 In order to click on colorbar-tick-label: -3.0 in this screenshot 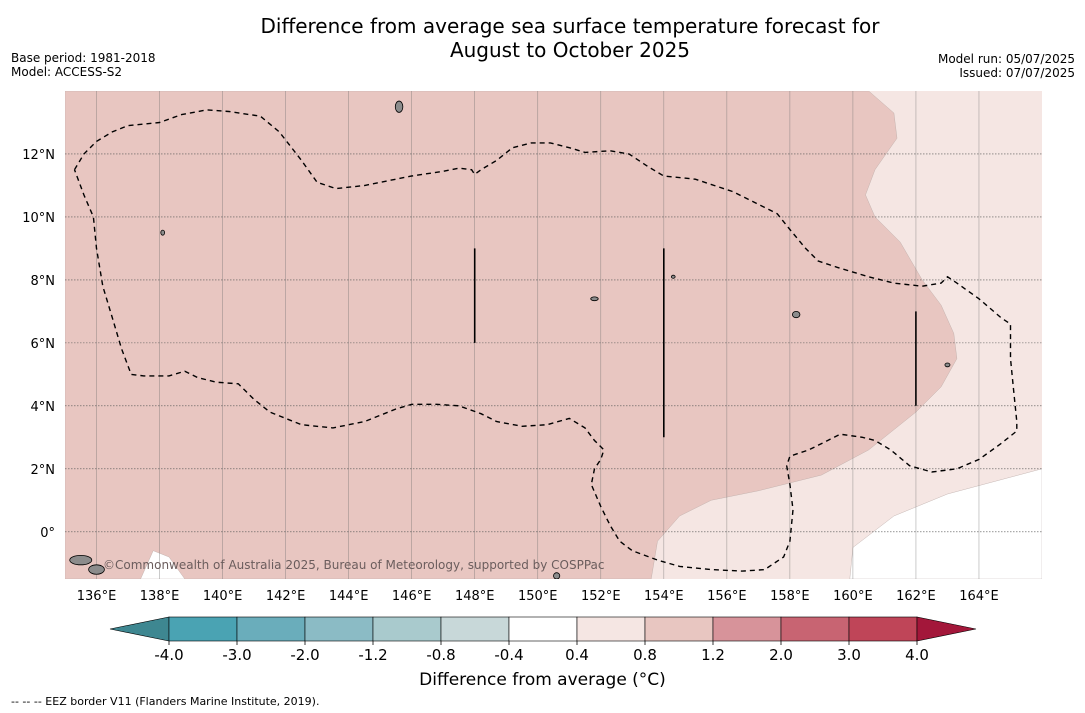, I will do `click(236, 655)`.